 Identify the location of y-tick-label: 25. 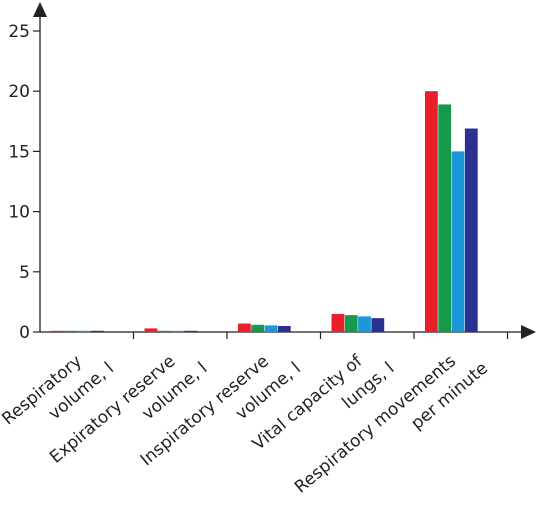
(19, 32).